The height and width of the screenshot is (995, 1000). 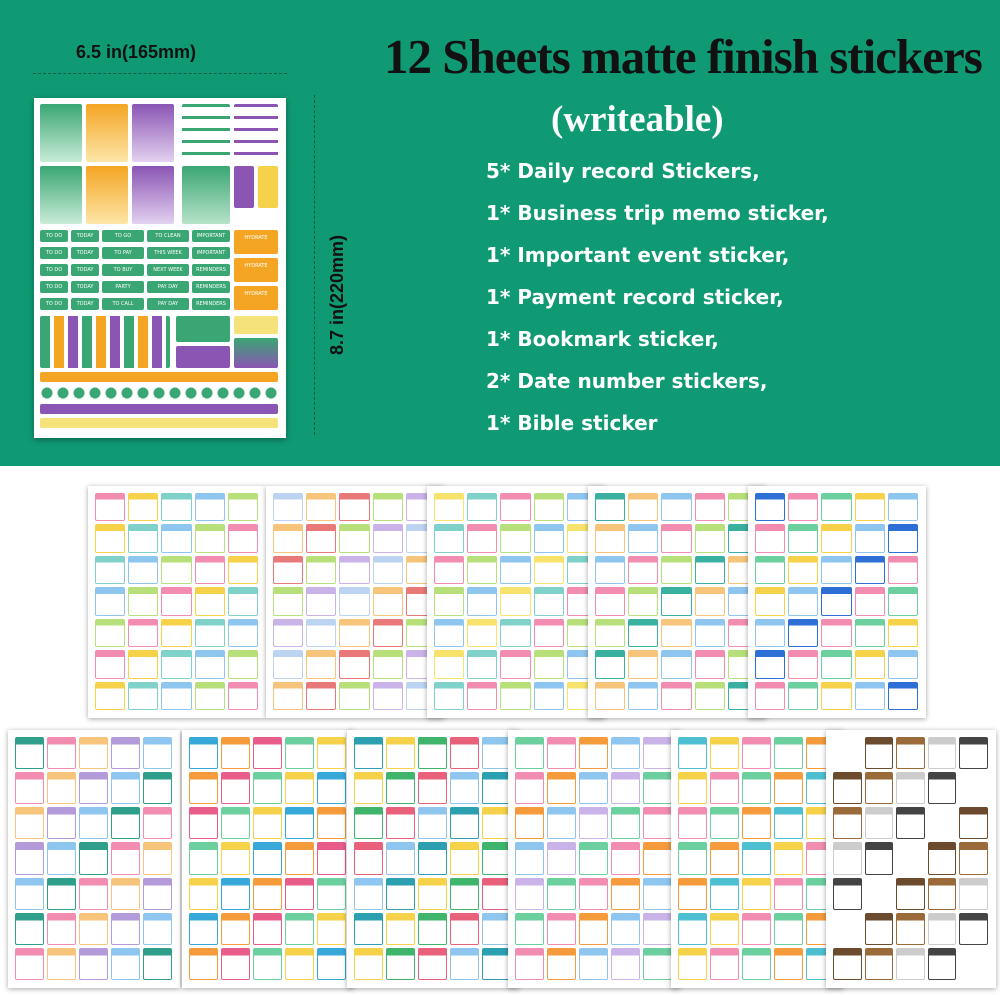 What do you see at coordinates (627, 381) in the screenshot?
I see `feature-item: 2* Date number stickers,` at bounding box center [627, 381].